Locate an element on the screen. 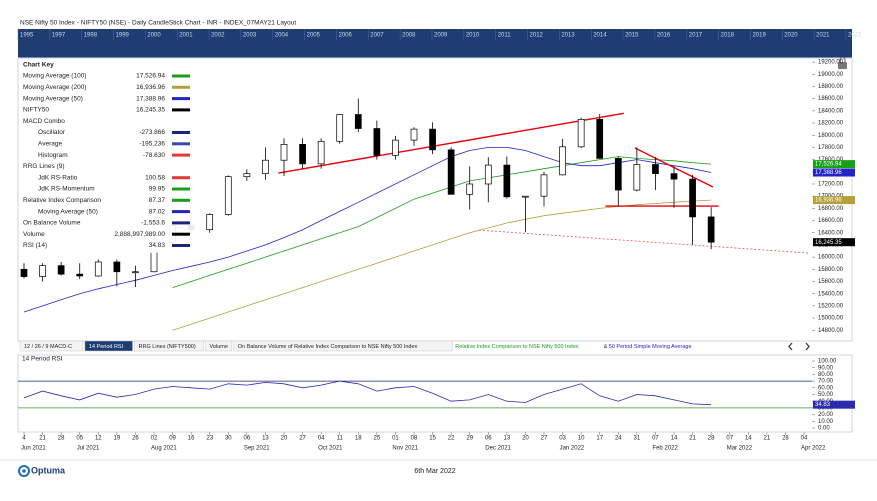 The height and width of the screenshot is (501, 877). y-tick-label: 16600.00 is located at coordinates (831, 221).